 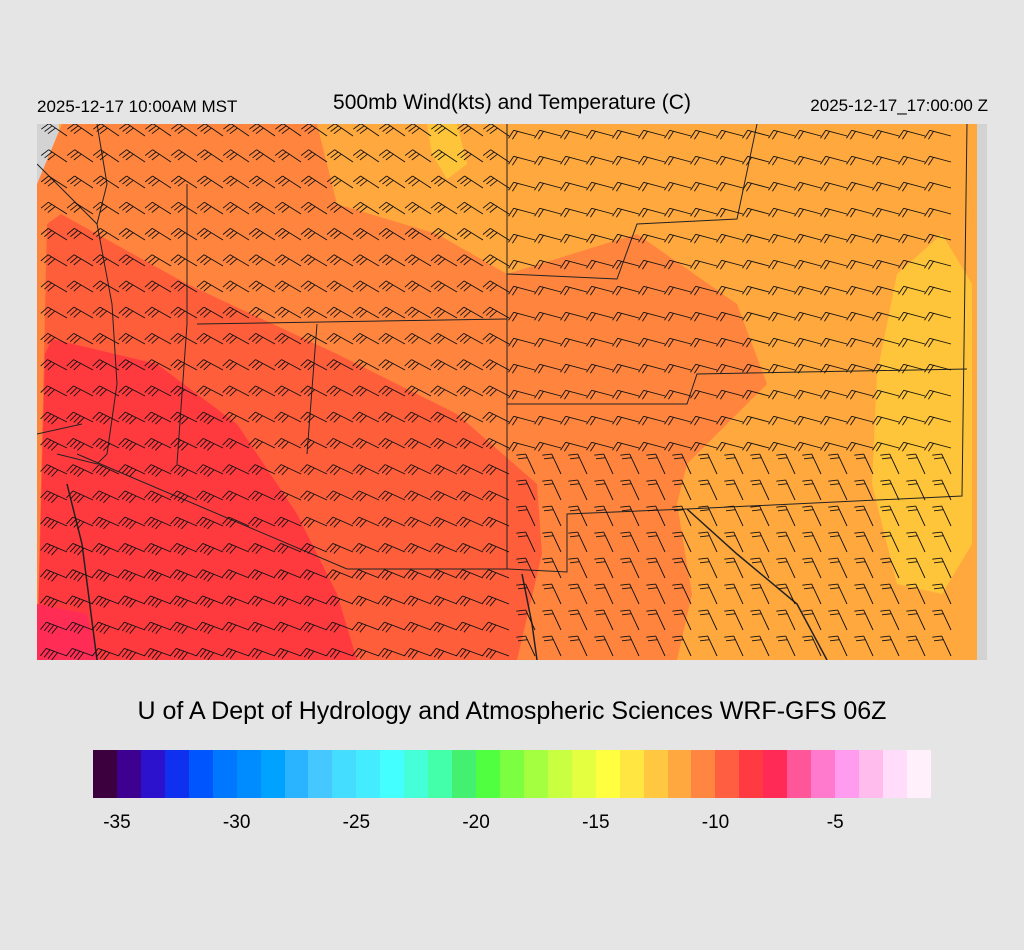 What do you see at coordinates (60, 429) in the screenshot?
I see `border-line` at bounding box center [60, 429].